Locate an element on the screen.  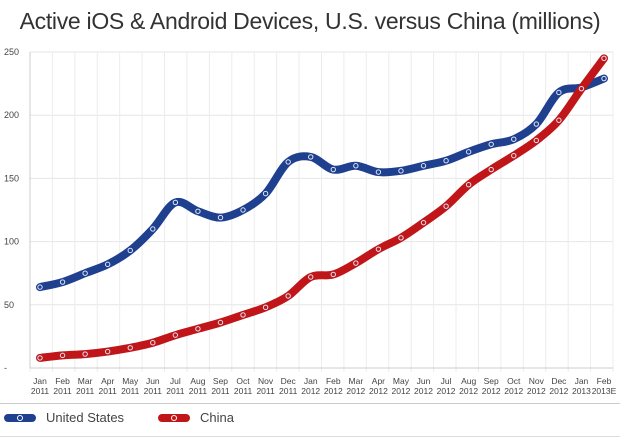
legend-item-china: China is located at coordinates (196, 417).